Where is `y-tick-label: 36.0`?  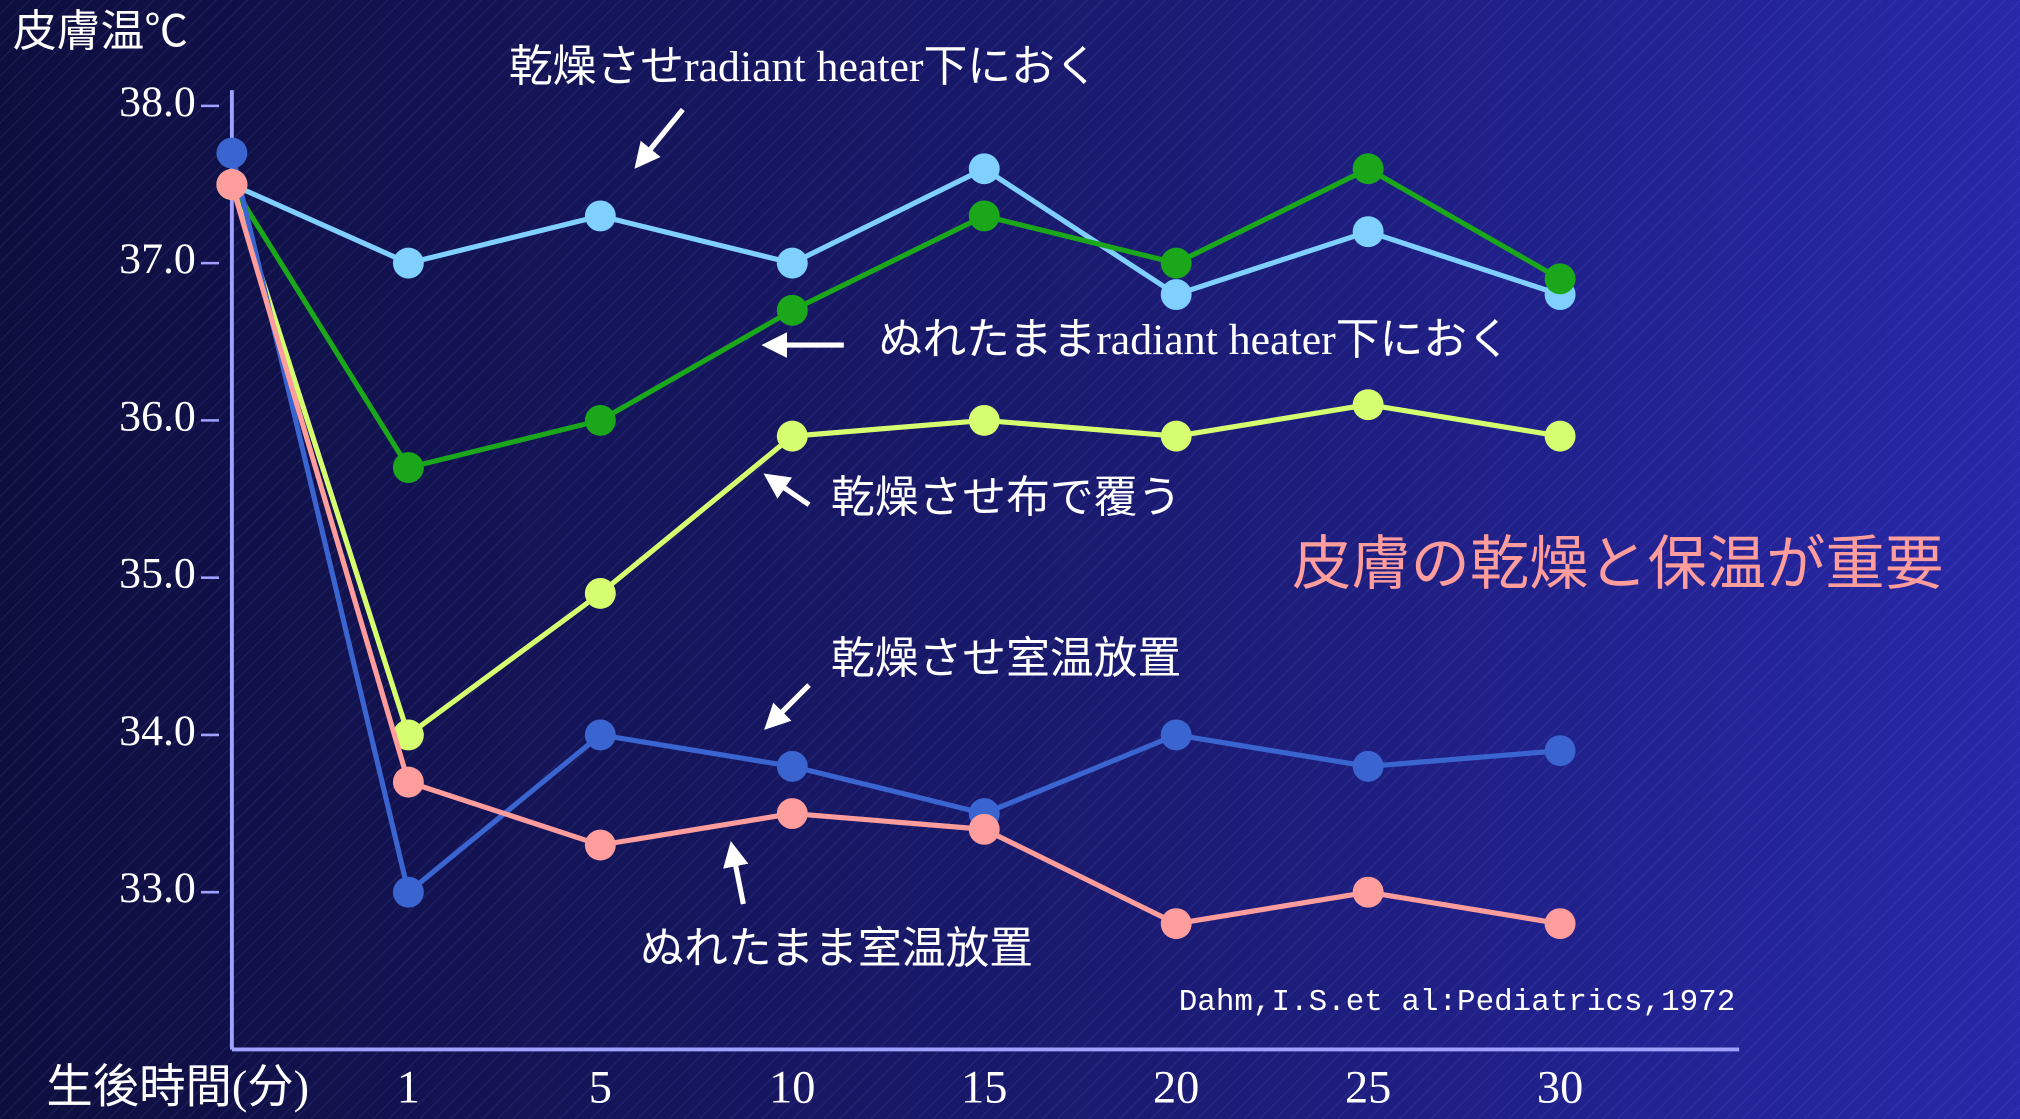 y-tick-label: 36.0 is located at coordinates (157, 416).